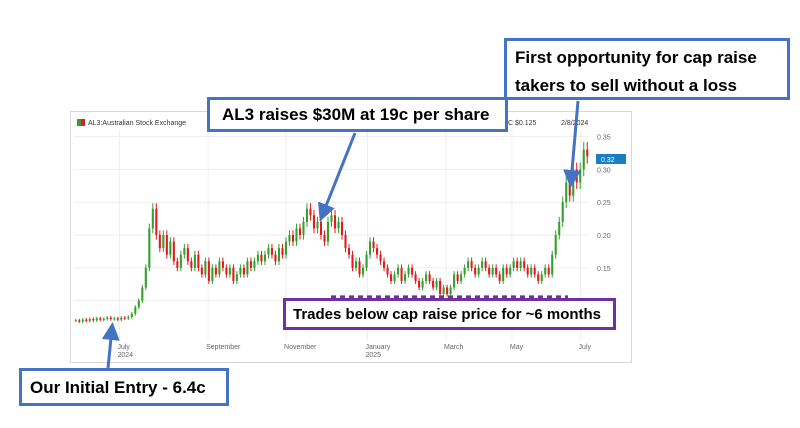 This screenshot has width=800, height=428. I want to click on current-price-tag: 0.32, so click(611, 159).